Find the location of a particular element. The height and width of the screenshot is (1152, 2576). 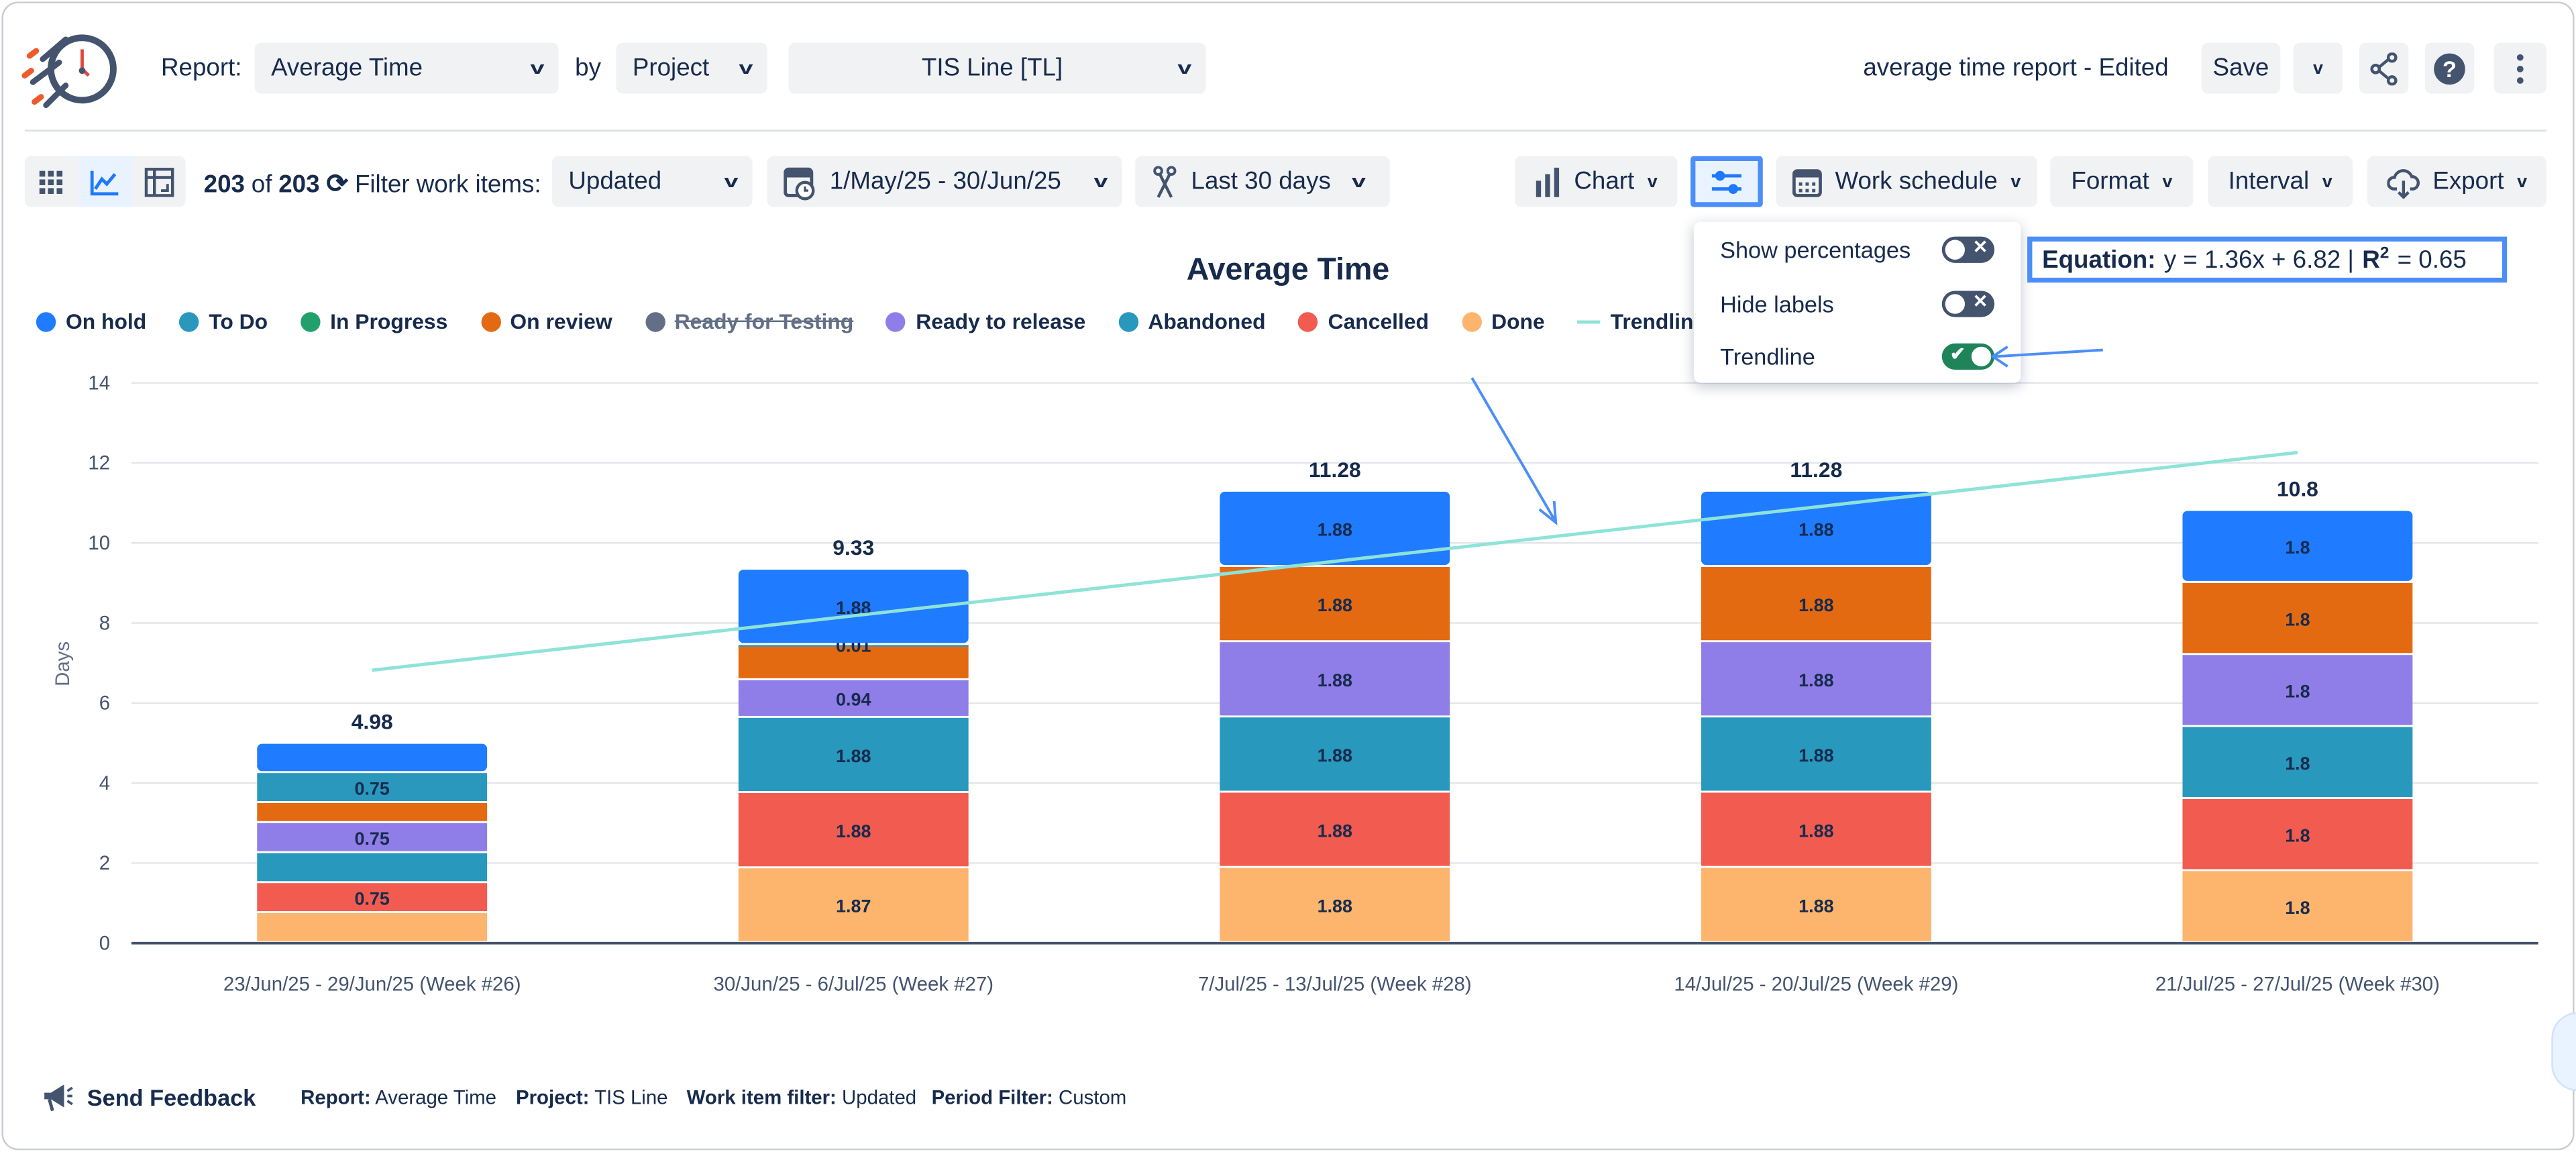

grid-view-button is located at coordinates (51, 181).